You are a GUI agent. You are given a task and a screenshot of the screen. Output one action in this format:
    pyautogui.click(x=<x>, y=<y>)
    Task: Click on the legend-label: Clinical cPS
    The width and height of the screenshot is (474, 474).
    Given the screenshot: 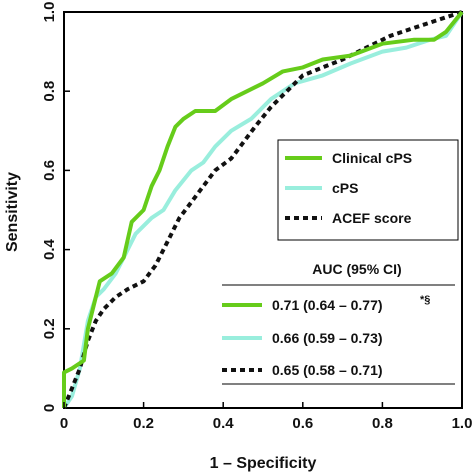 What is the action you would take?
    pyautogui.click(x=372, y=158)
    